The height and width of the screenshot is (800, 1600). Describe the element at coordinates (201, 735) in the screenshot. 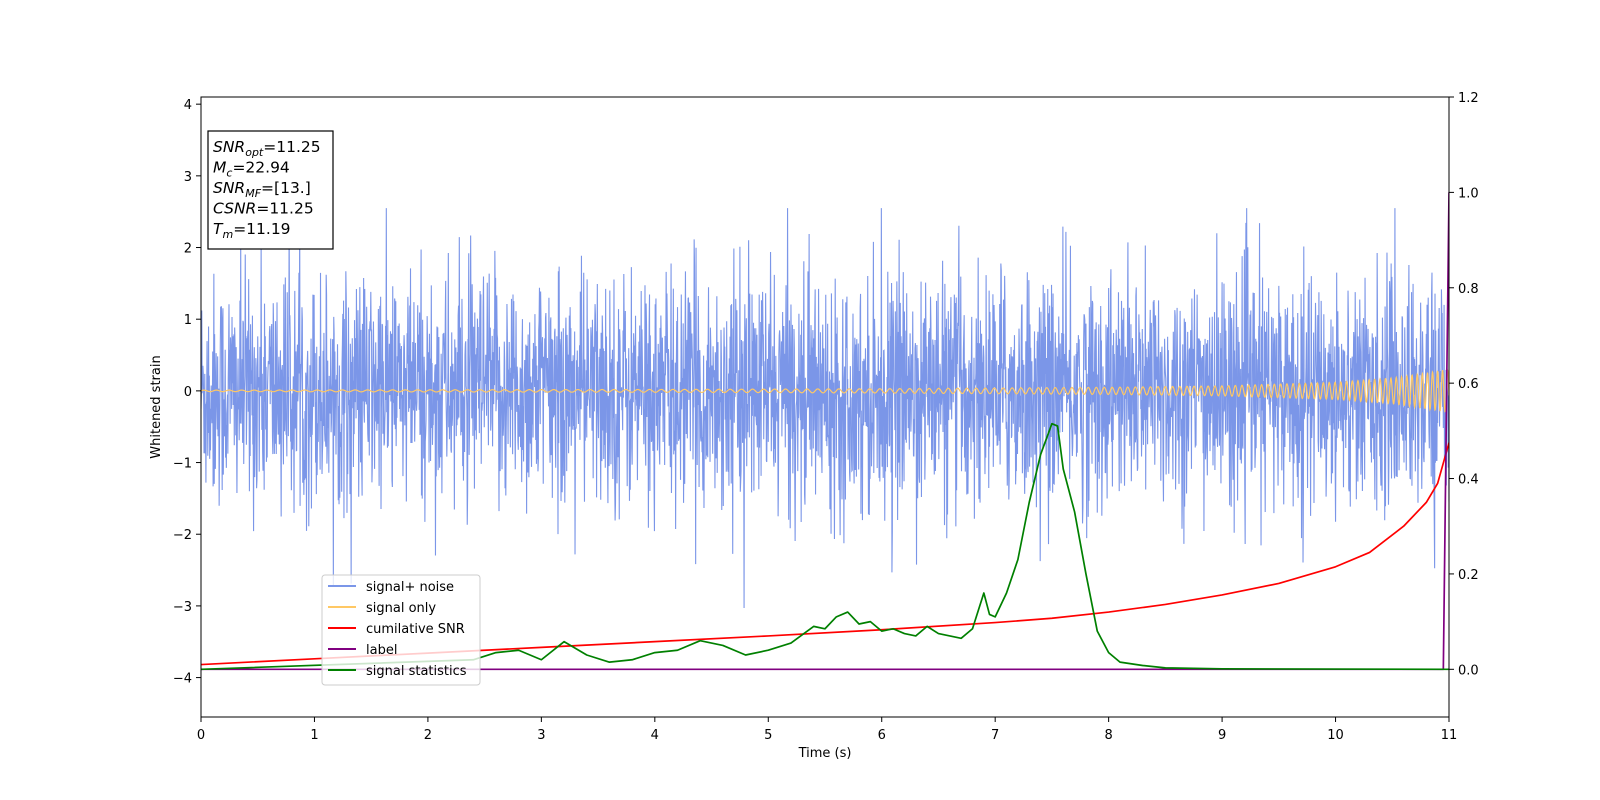

I see `x-tick-label: 0` at that location.